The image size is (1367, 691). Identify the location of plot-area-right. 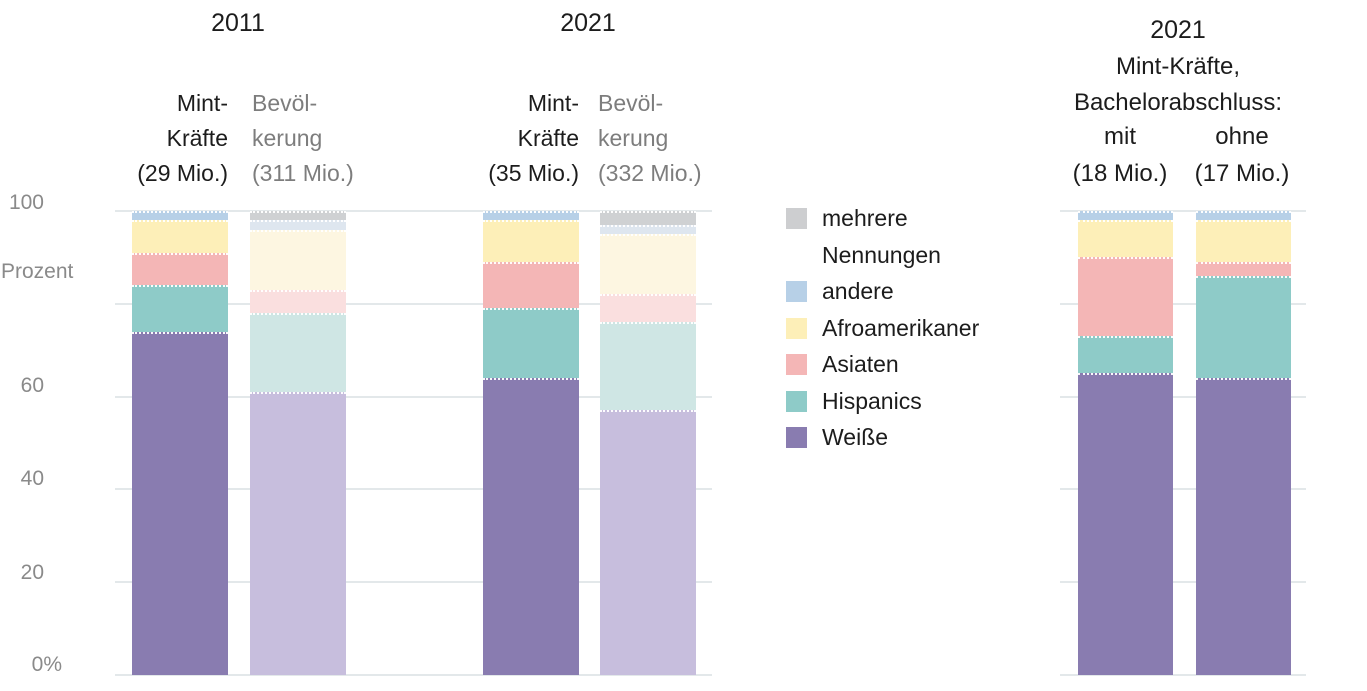
(1183, 443).